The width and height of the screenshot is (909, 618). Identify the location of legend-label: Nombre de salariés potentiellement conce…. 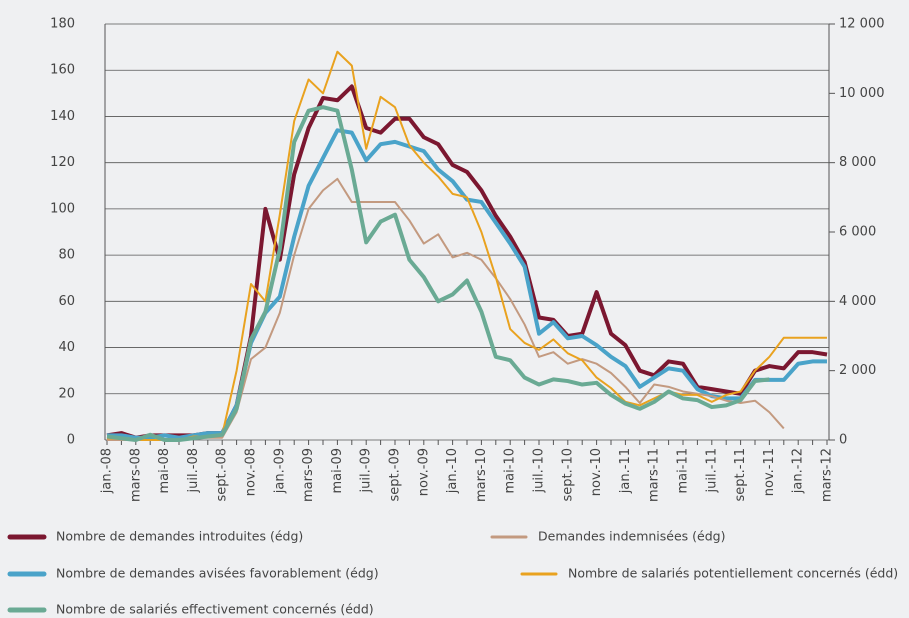
(733, 573).